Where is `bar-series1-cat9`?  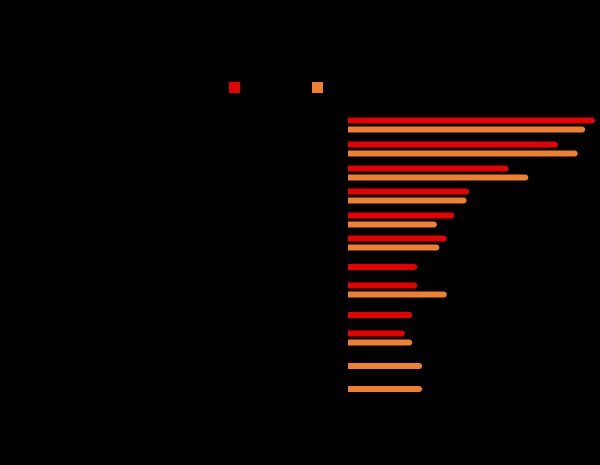
bar-series1-cat9 is located at coordinates (380, 315).